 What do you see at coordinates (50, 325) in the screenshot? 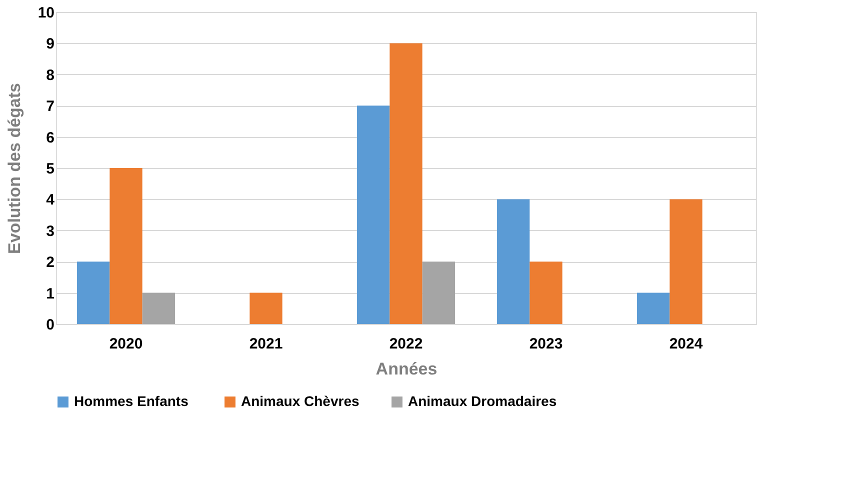
I see `y-tick-label: 0` at bounding box center [50, 325].